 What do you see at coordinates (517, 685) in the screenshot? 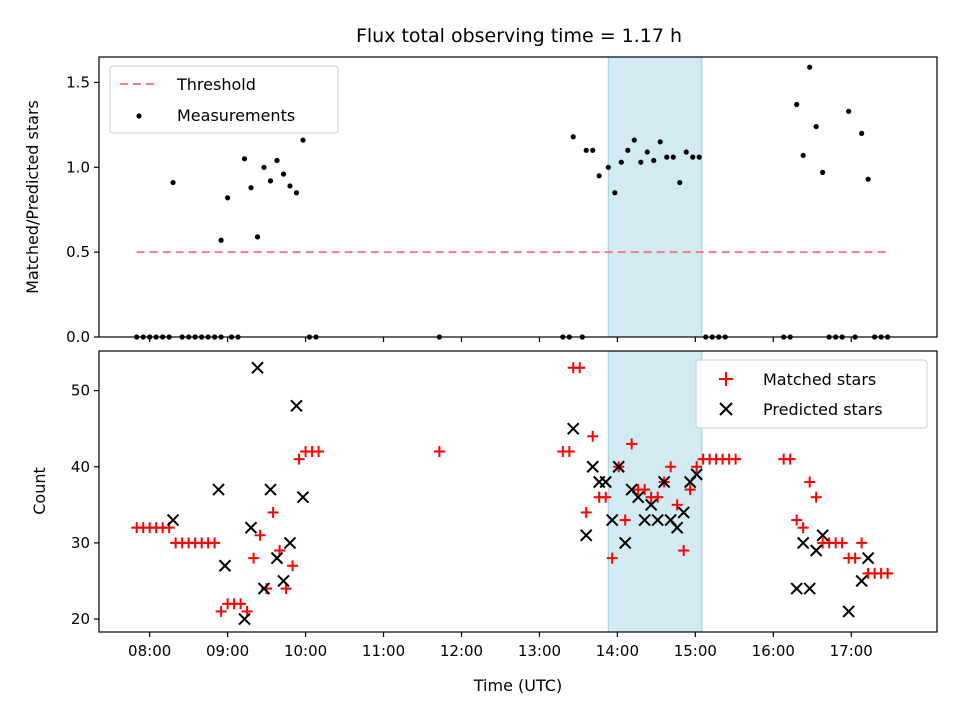
I see `x-axis-label: Time (UTC)` at bounding box center [517, 685].